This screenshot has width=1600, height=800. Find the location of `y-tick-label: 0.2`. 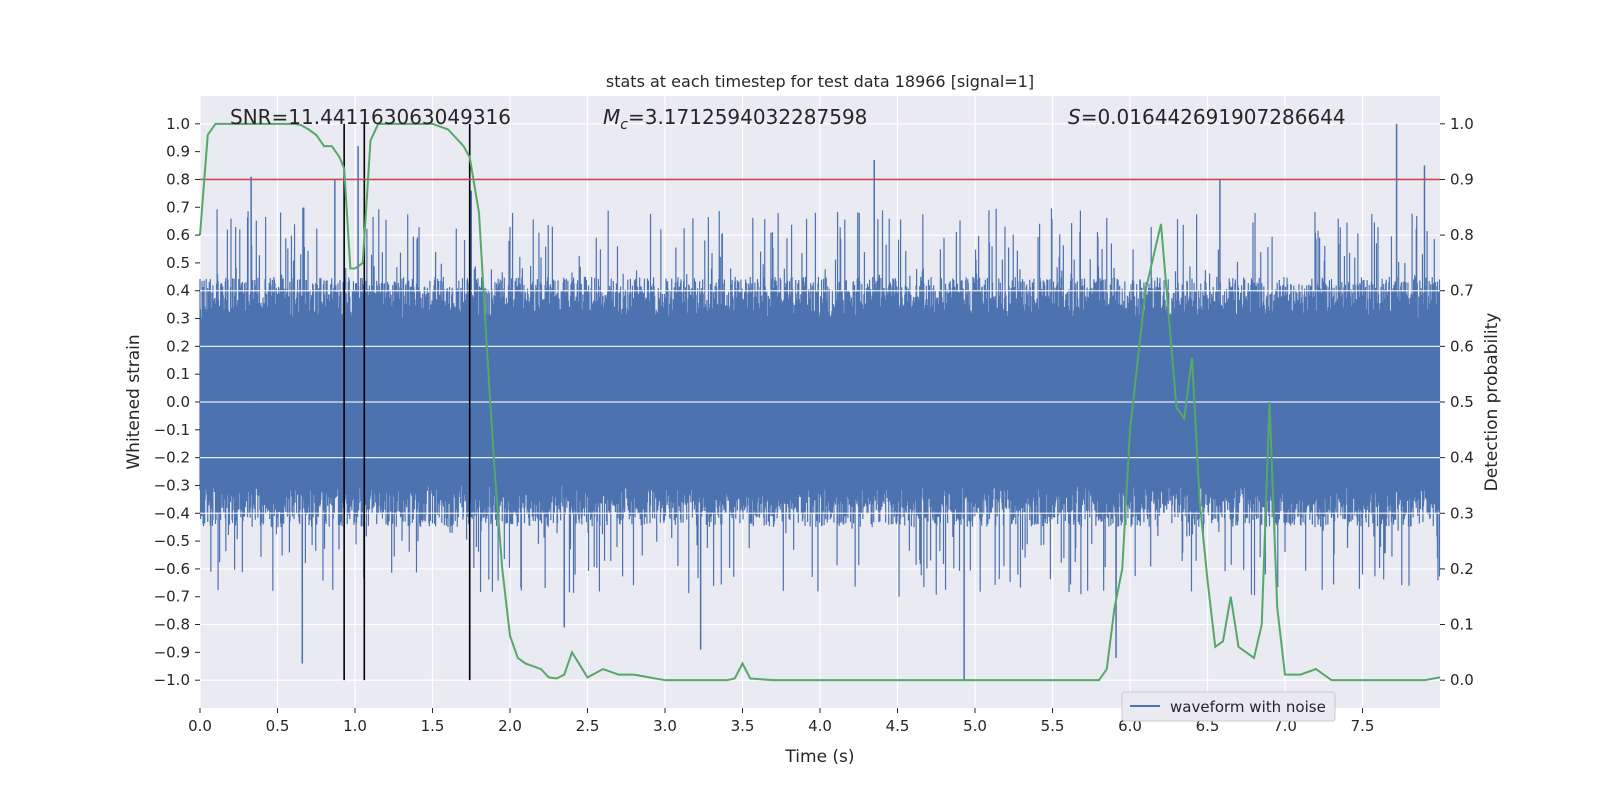

y-tick-label: 0.2 is located at coordinates (178, 346).